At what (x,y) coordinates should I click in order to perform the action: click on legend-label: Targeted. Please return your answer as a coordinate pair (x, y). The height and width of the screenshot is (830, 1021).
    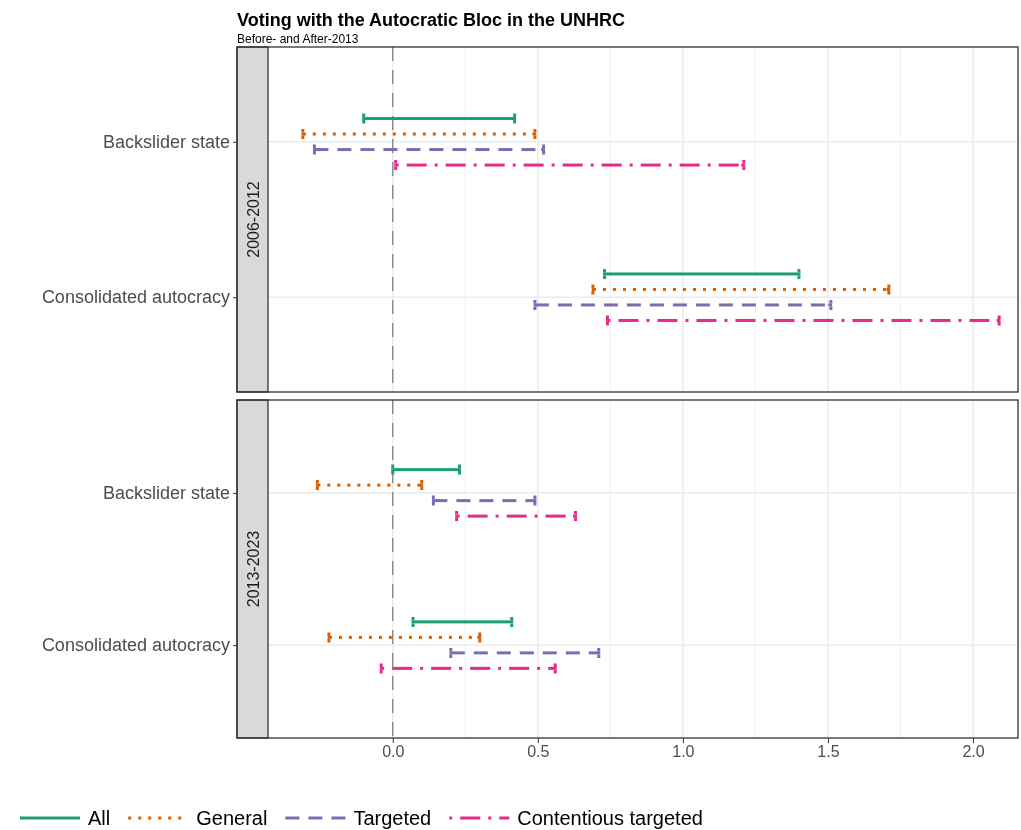
    Looking at the image, I should click on (392, 818).